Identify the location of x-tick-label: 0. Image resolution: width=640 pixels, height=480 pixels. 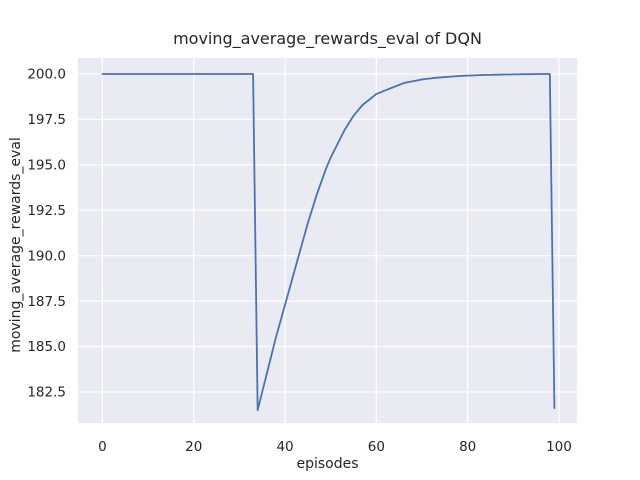
(102, 447).